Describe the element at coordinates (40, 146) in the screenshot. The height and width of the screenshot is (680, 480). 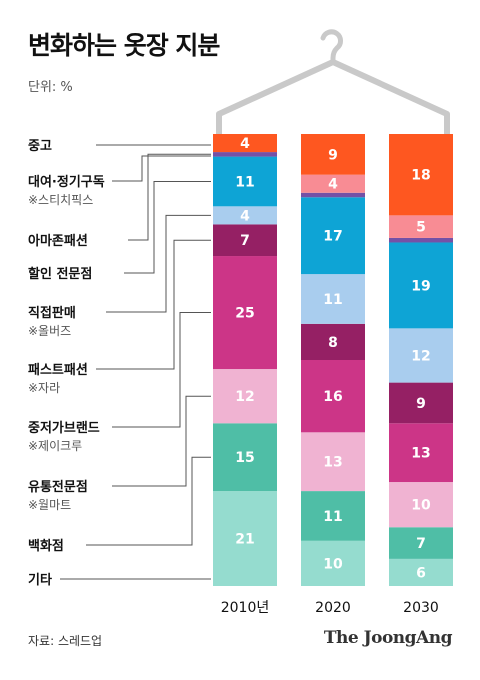
I see `legend-label: 중고` at that location.